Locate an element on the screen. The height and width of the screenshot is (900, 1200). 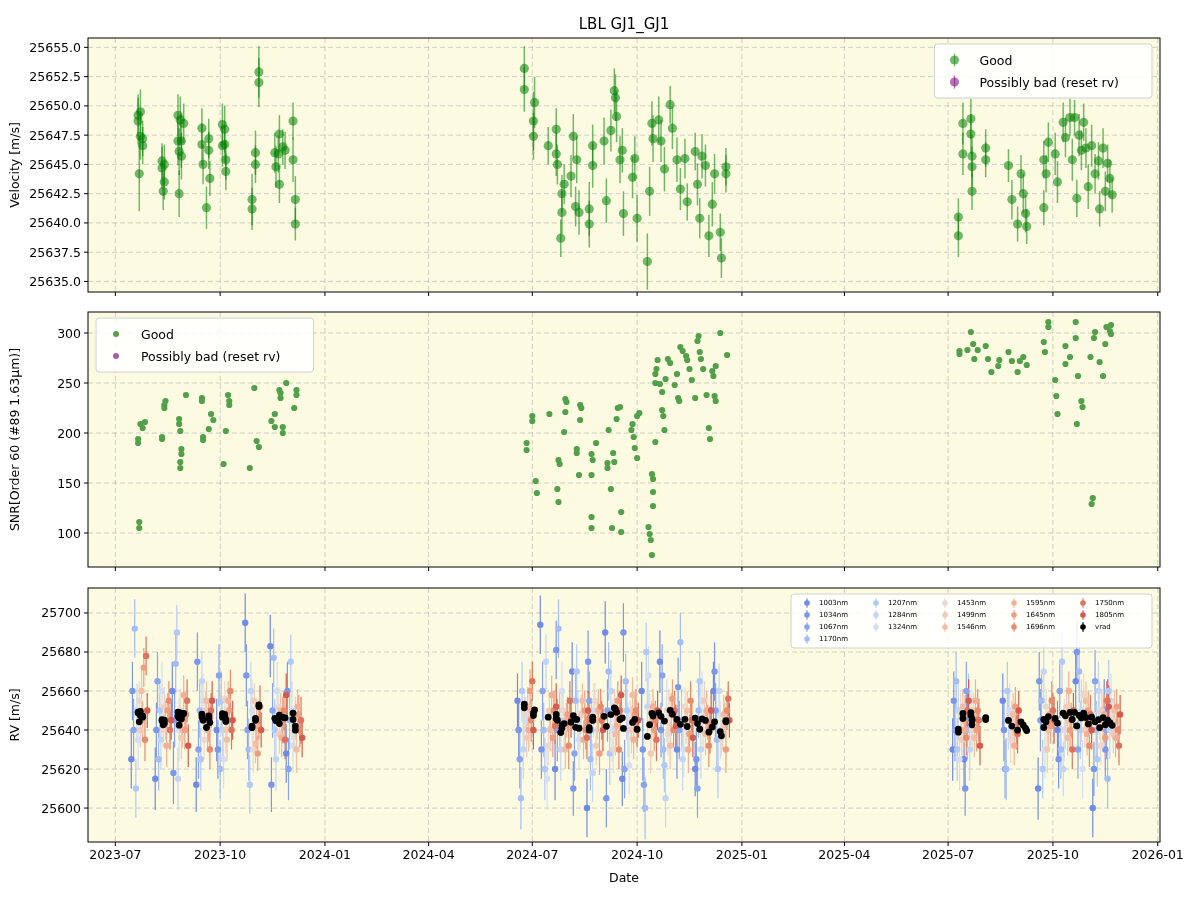
y-tick-label: 25637.5 is located at coordinates (55, 252).